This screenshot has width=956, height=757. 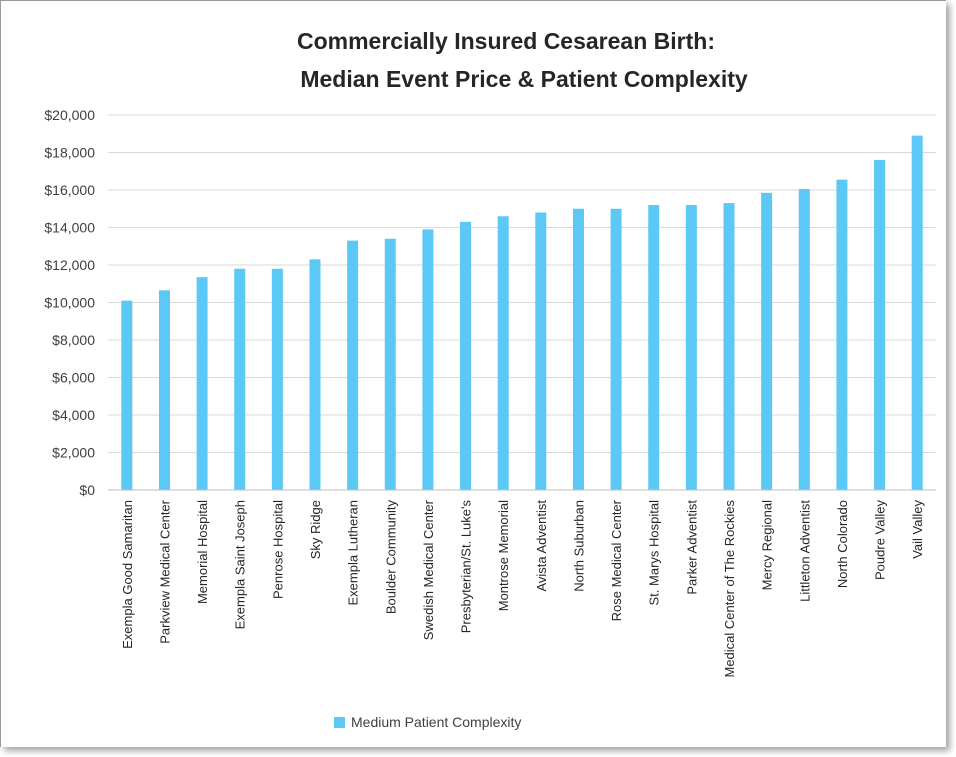 What do you see at coordinates (506, 41) in the screenshot?
I see `chart-title-line-1: Commercially Insured Cesarean Birth:` at bounding box center [506, 41].